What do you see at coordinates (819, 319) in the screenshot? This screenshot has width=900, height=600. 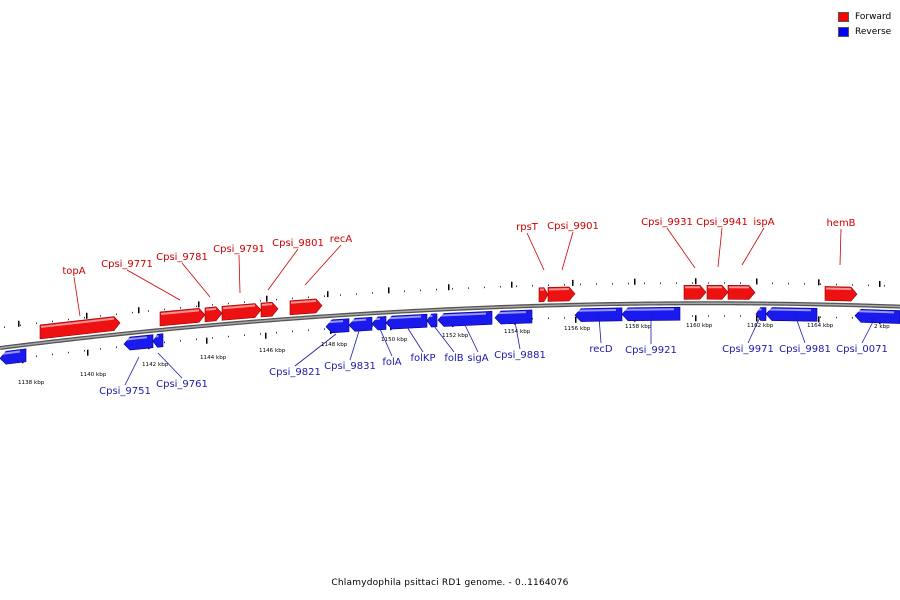 I see `major-tick-bottom` at bounding box center [819, 319].